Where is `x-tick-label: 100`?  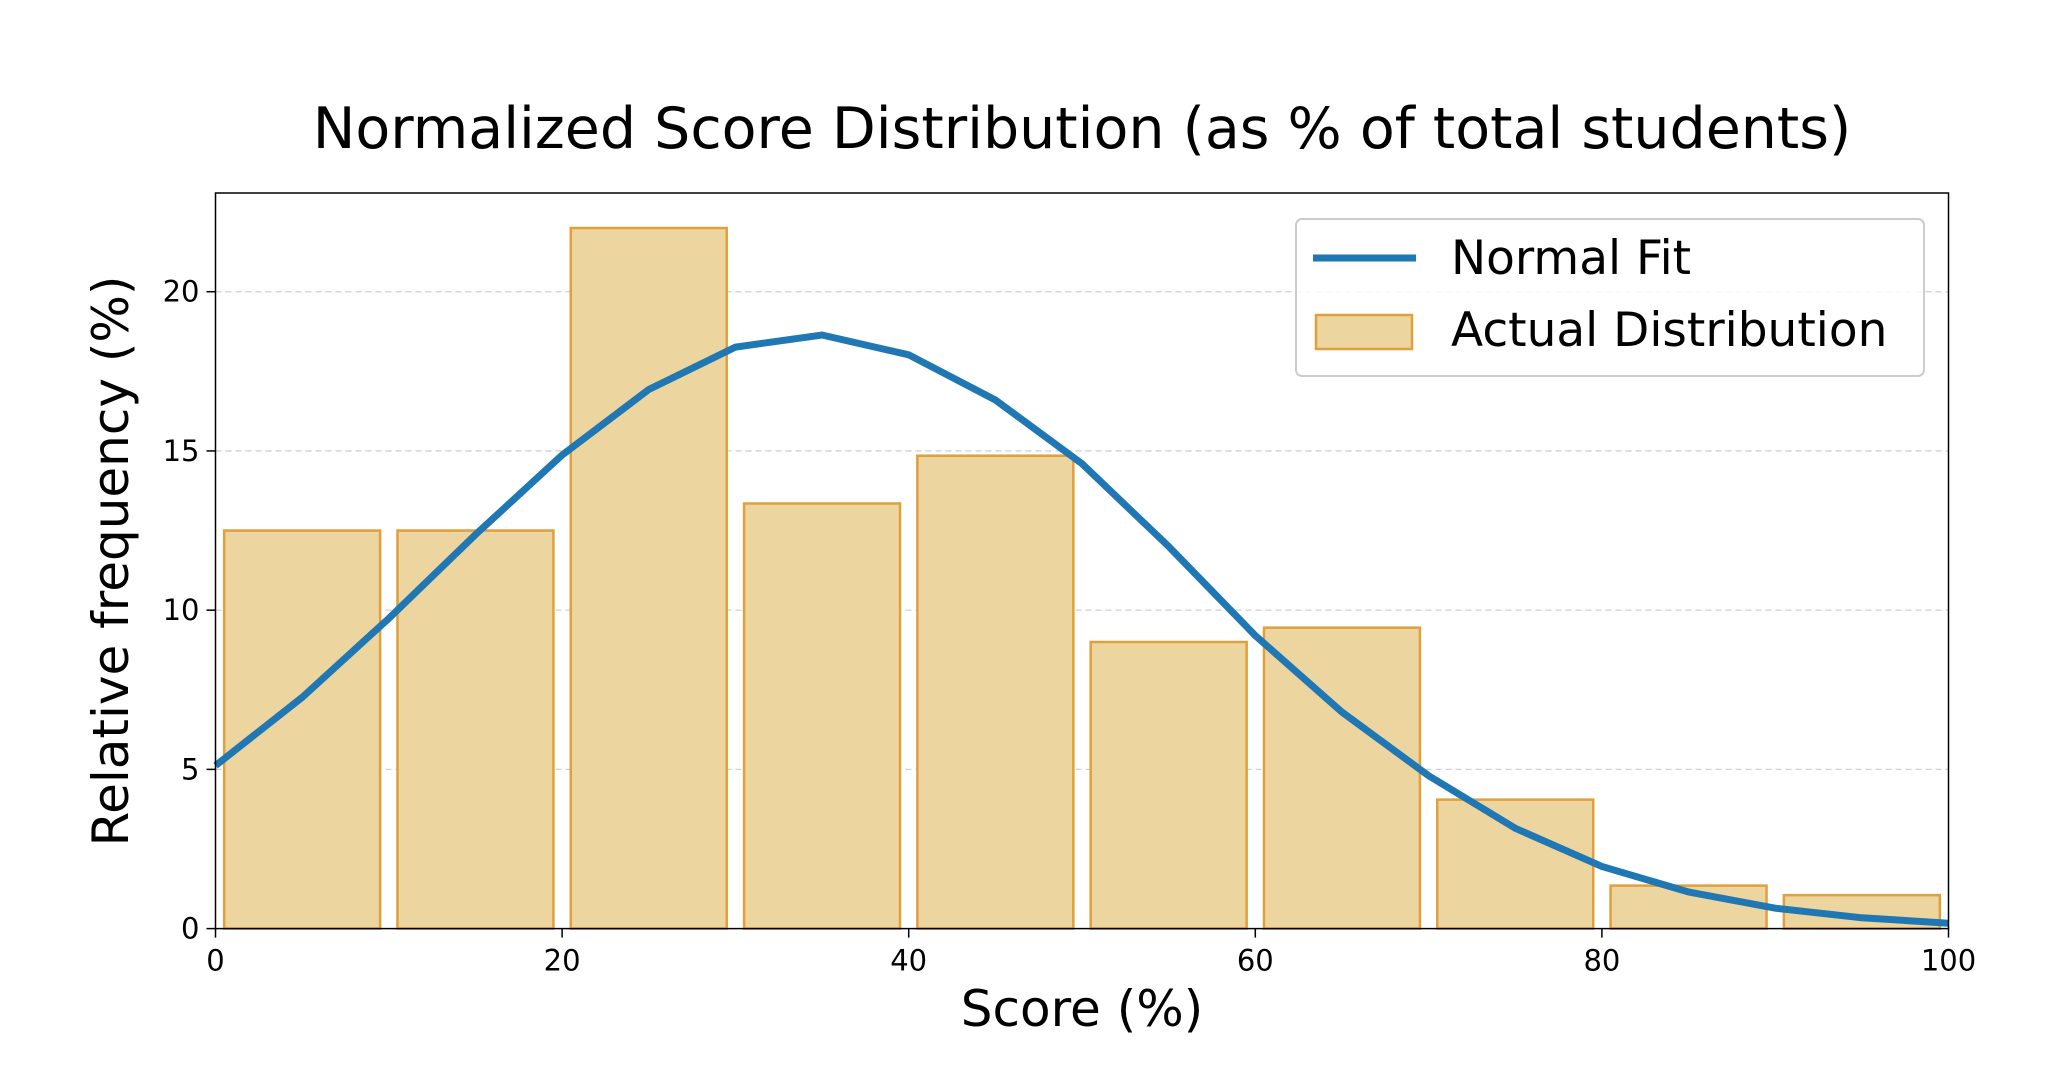
x-tick-label: 100 is located at coordinates (1948, 961).